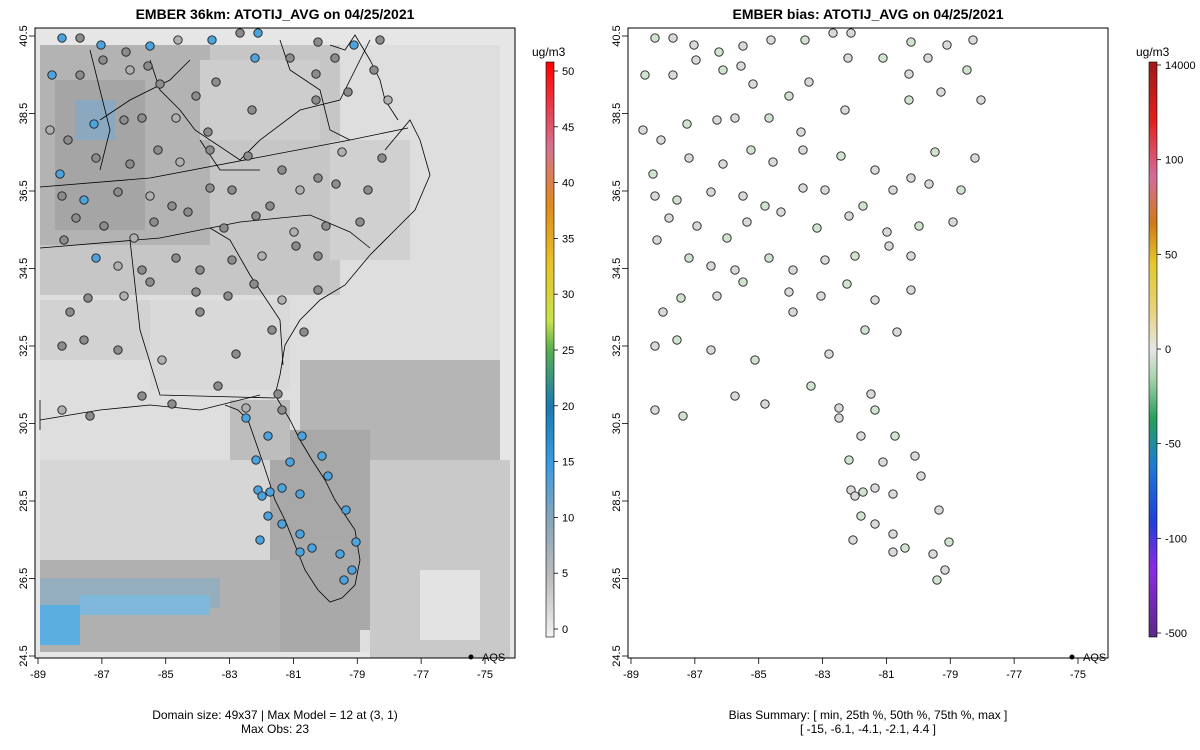  Describe the element at coordinates (568, 518) in the screenshot. I see `colorbar-tick-label: 10` at that location.